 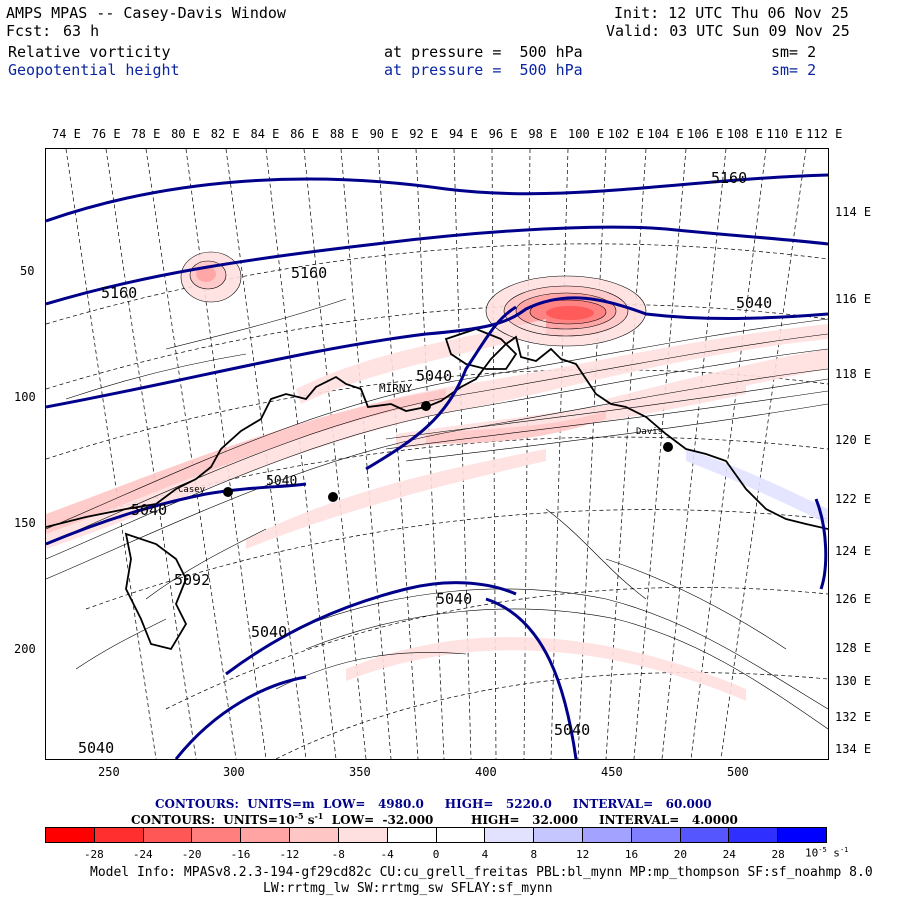 I want to click on bottom-axis-label: 250, so click(x=109, y=772).